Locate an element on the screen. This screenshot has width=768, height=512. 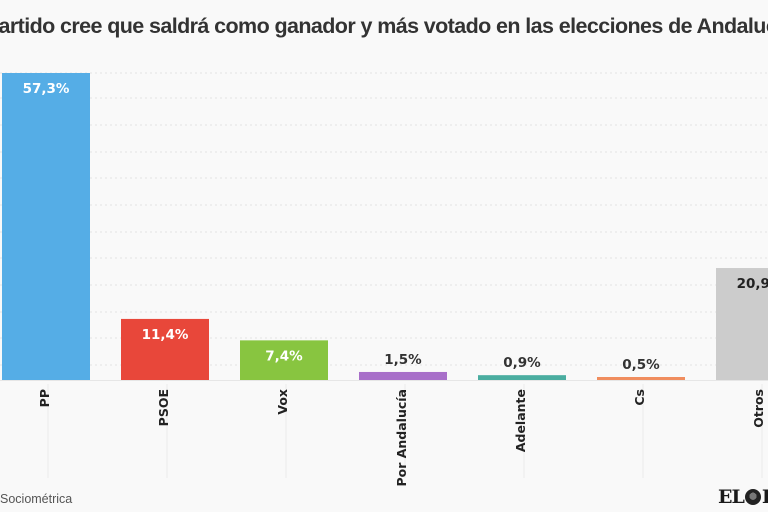
value-label-otros: 20,9% is located at coordinates (752, 284).